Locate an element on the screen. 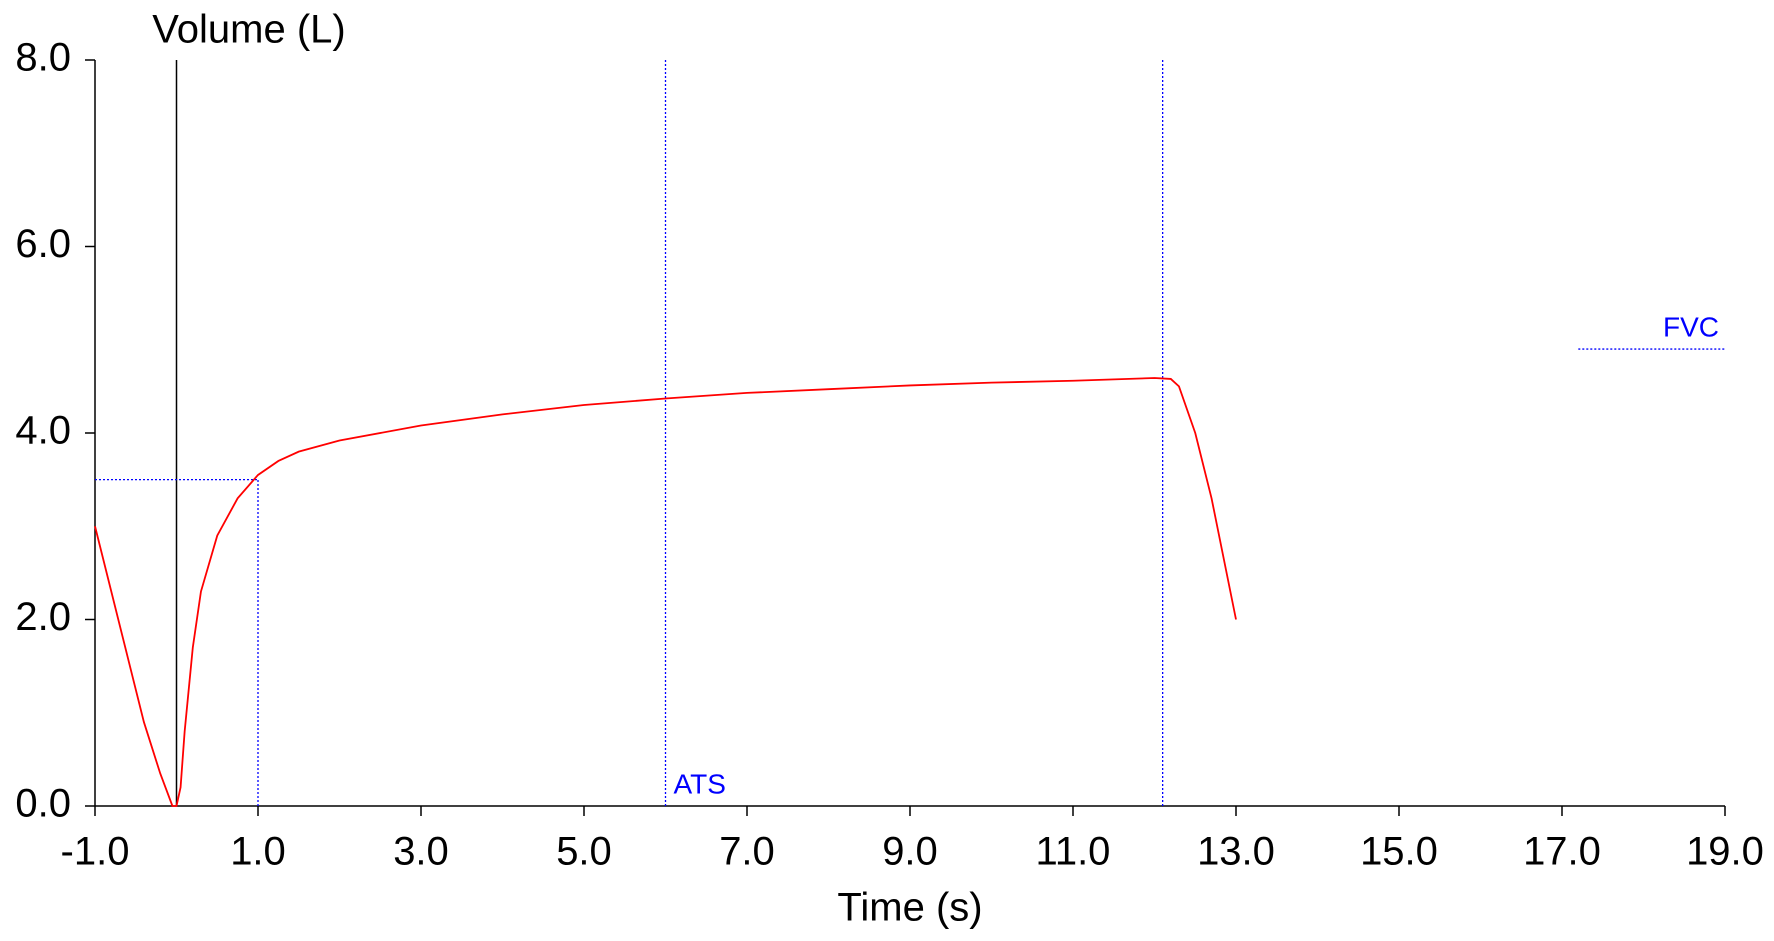 Image resolution: width=1774 pixels, height=941 pixels. y-axis-label: Volume (L) is located at coordinates (248, 30).